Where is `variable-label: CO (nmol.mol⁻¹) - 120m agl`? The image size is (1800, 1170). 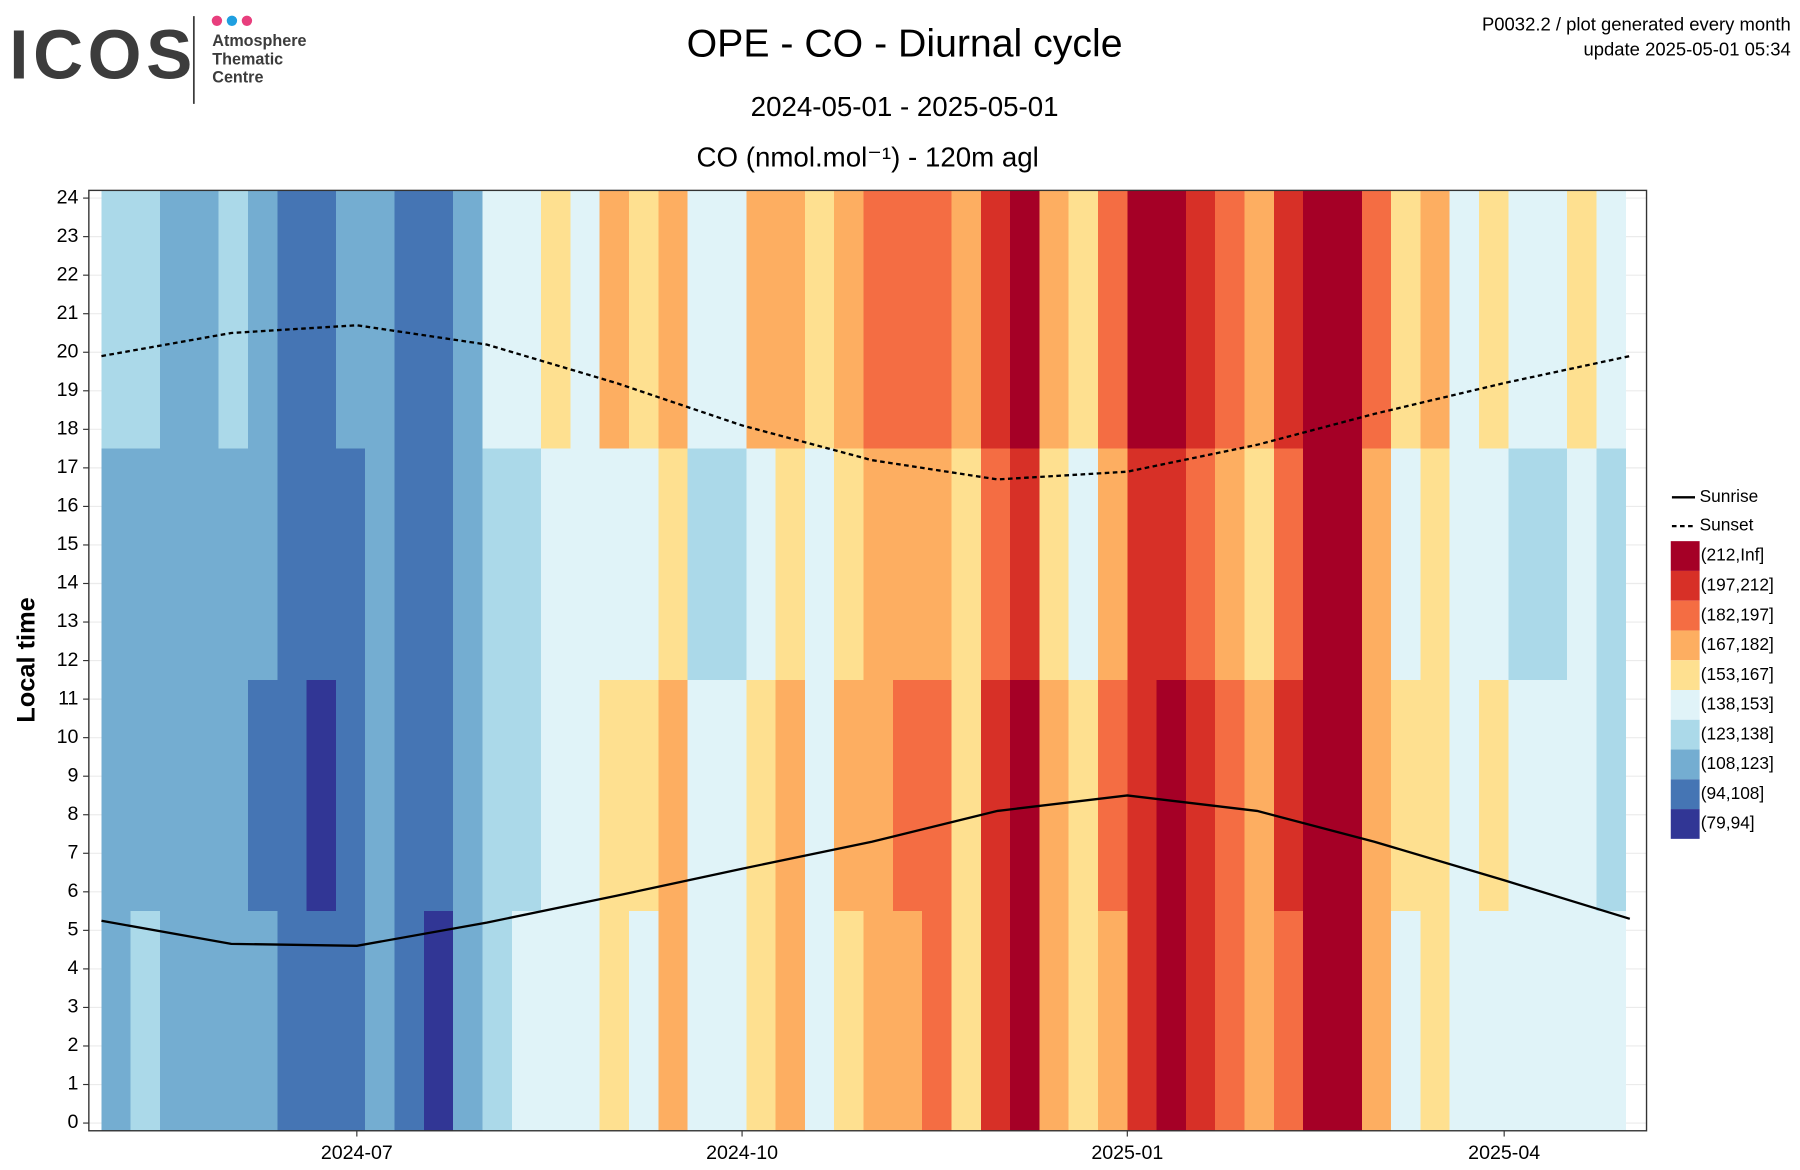
variable-label: CO (nmol.mol⁻¹) - 120m agl is located at coordinates (868, 157).